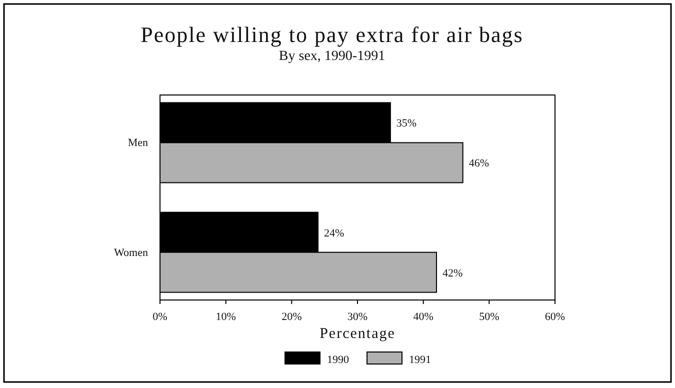  I want to click on data-label: 42%, so click(452, 273).